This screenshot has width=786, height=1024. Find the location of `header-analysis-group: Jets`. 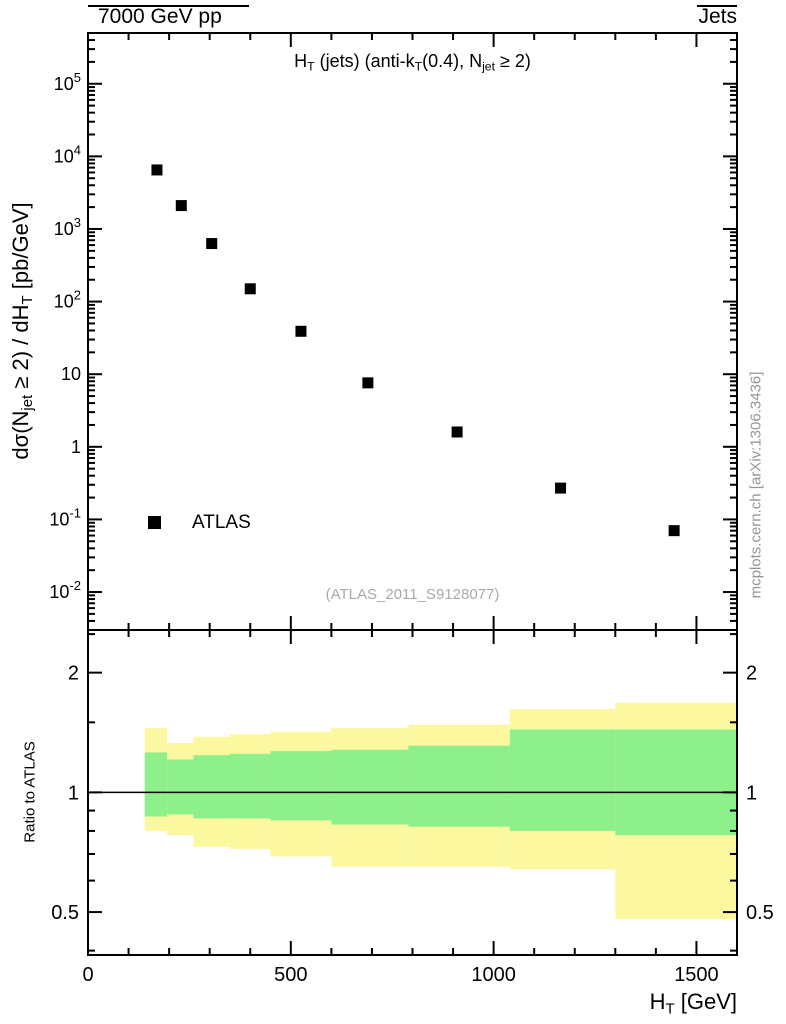

header-analysis-group: Jets is located at coordinates (717, 16).